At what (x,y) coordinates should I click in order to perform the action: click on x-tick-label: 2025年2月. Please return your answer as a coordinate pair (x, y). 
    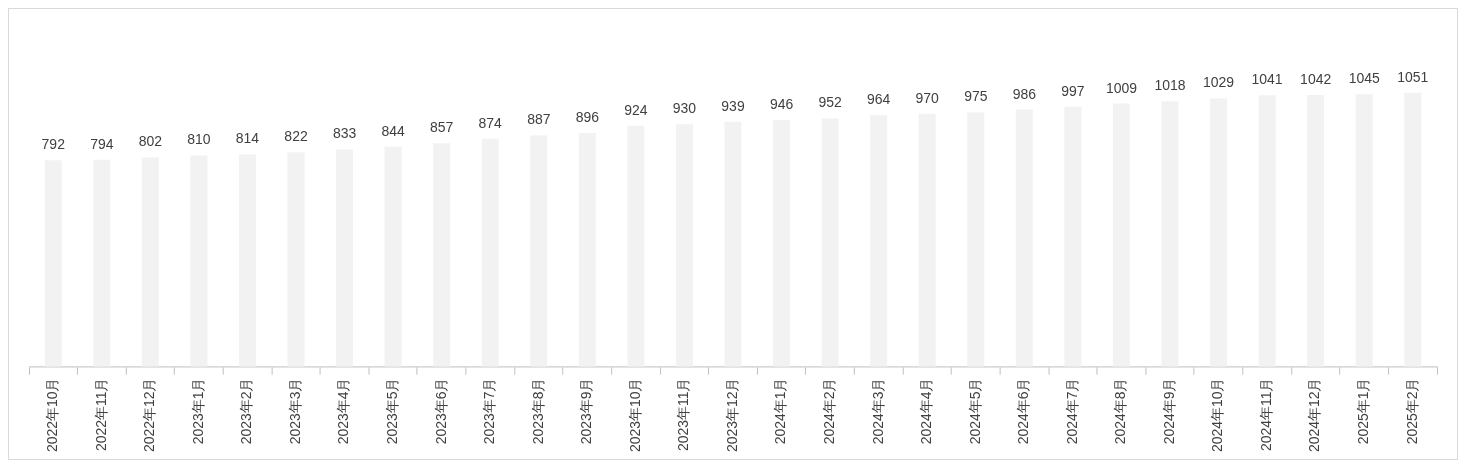
    Looking at the image, I should click on (1411, 411).